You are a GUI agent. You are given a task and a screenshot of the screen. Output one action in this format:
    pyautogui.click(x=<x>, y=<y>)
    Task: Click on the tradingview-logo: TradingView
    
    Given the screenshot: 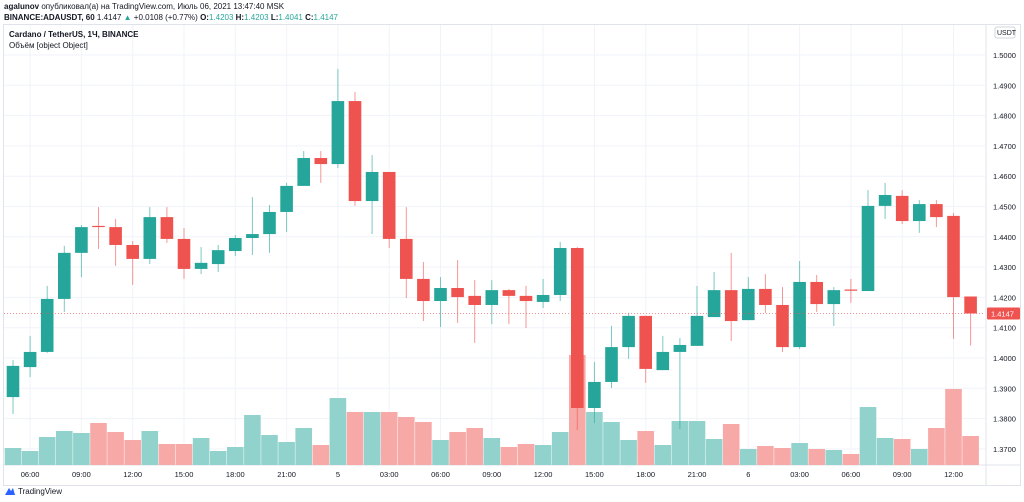 What is the action you would take?
    pyautogui.click(x=33, y=491)
    